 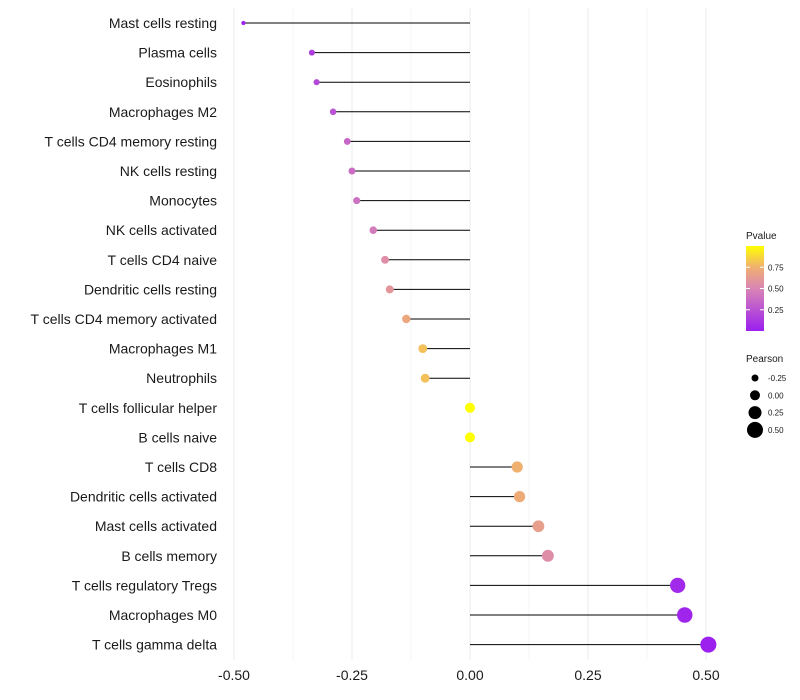 What do you see at coordinates (181, 467) in the screenshot?
I see `y-tick-label: T cells CD8` at bounding box center [181, 467].